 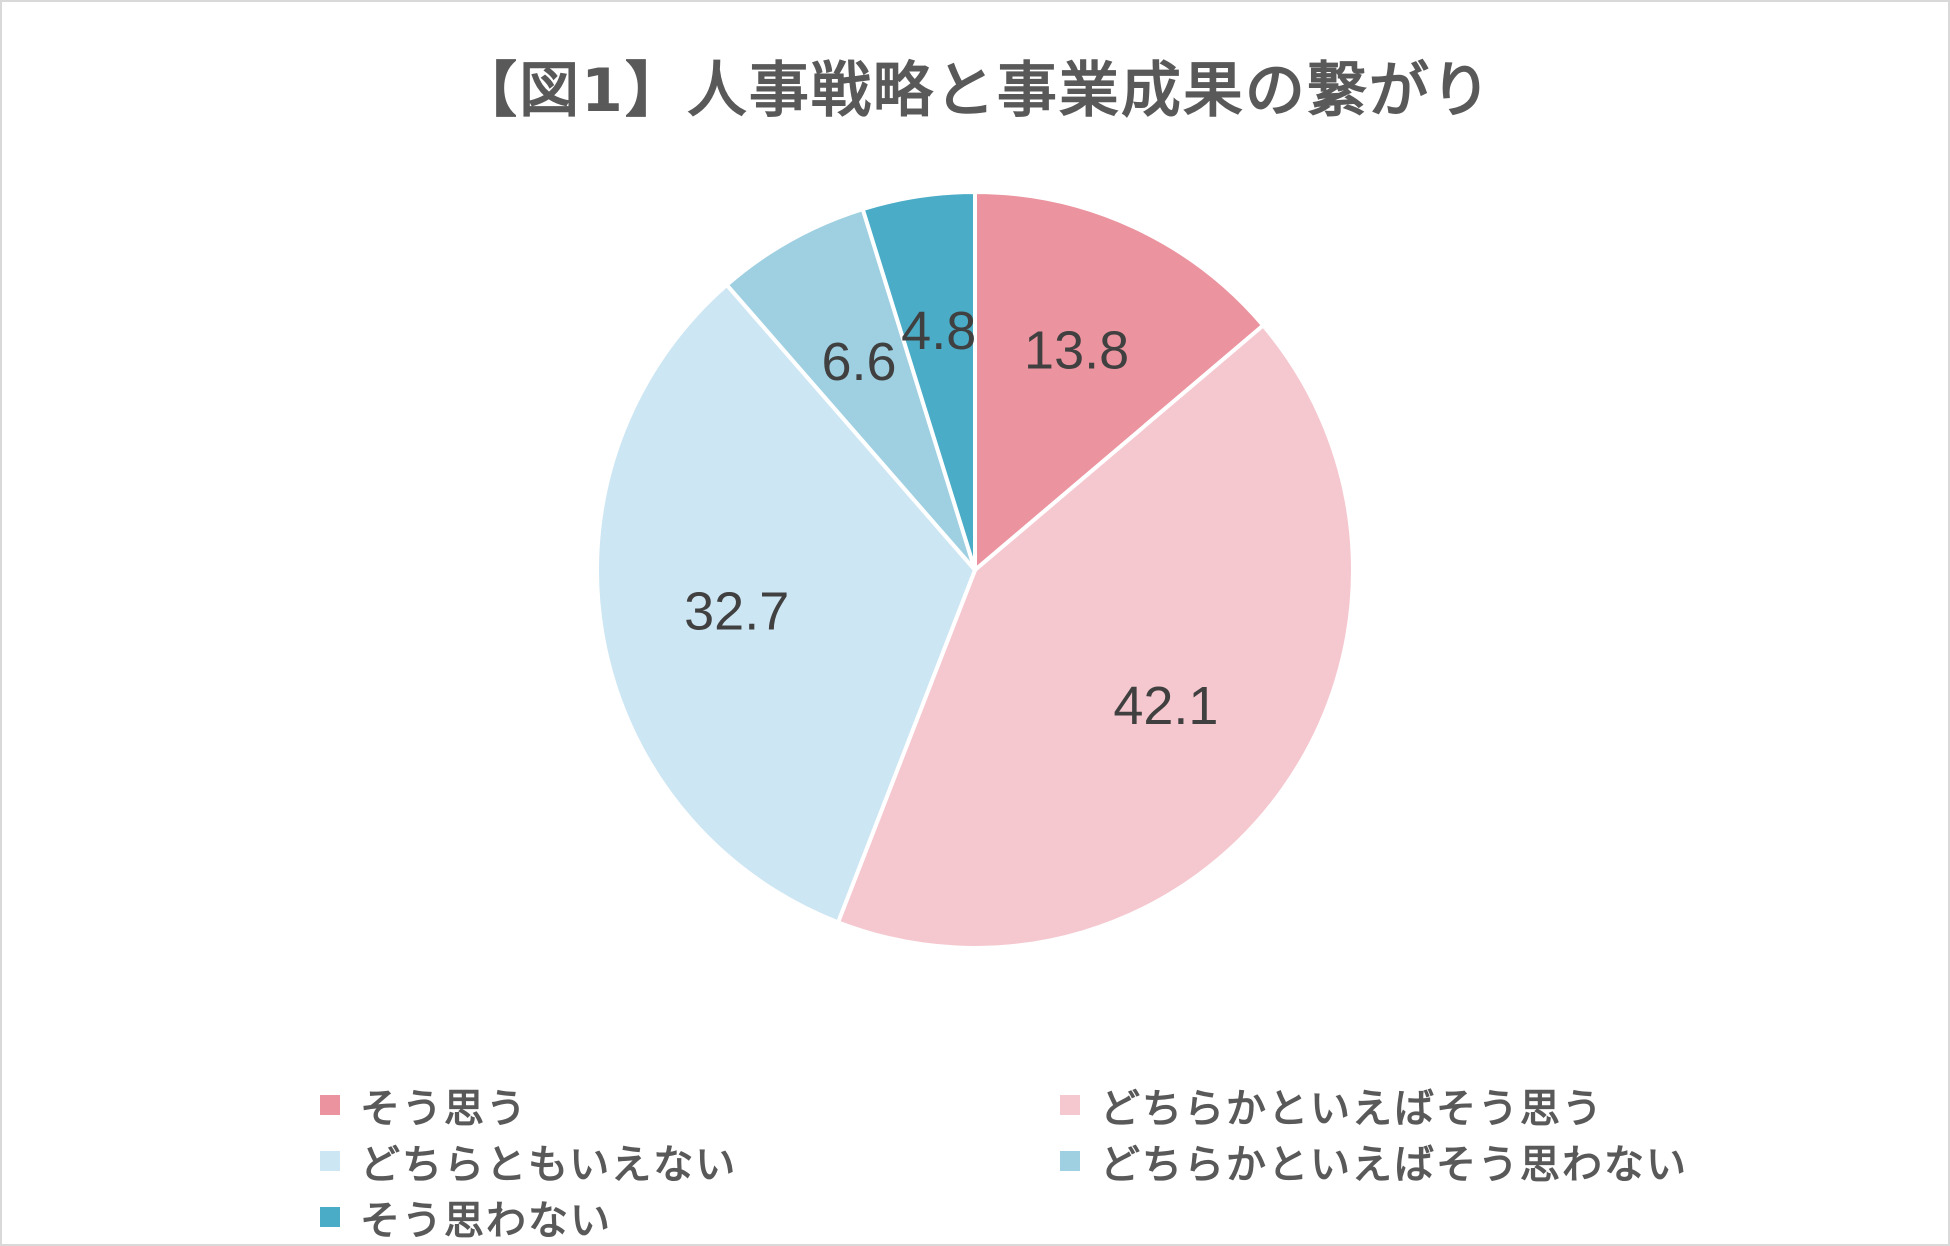 I want to click on data-label-2: 42.1, so click(x=1165, y=706).